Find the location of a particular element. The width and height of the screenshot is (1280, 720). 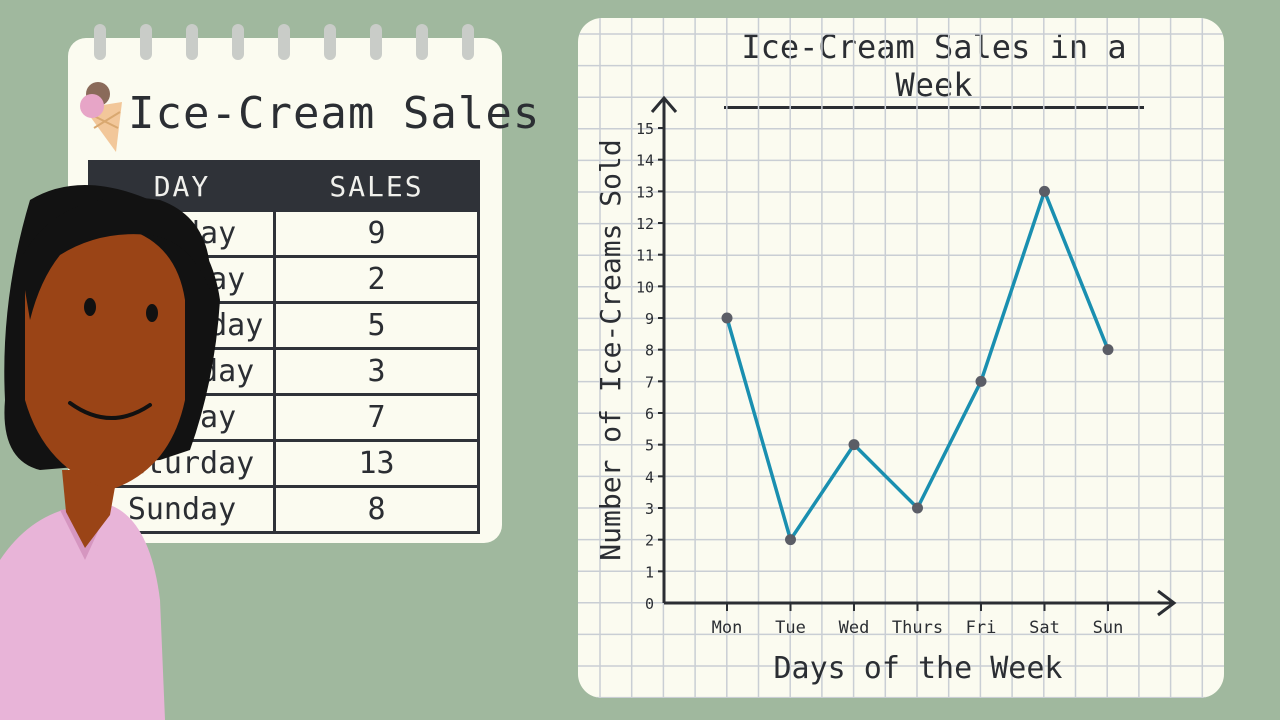

y-tick-label: 4 is located at coordinates (649, 477).